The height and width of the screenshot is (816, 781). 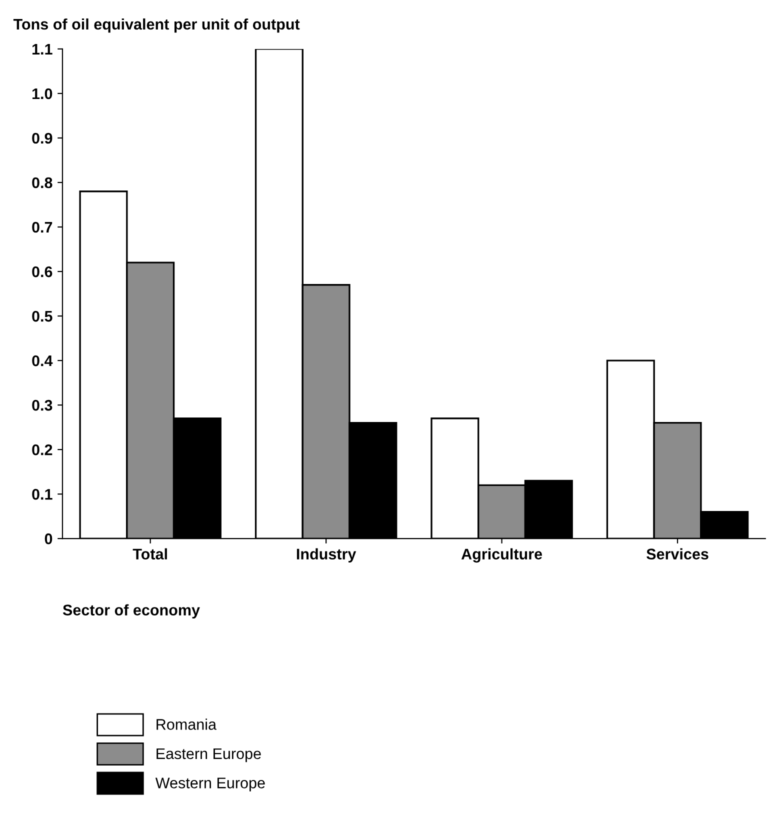 I want to click on y-tick-label: 0.8, so click(x=42, y=182).